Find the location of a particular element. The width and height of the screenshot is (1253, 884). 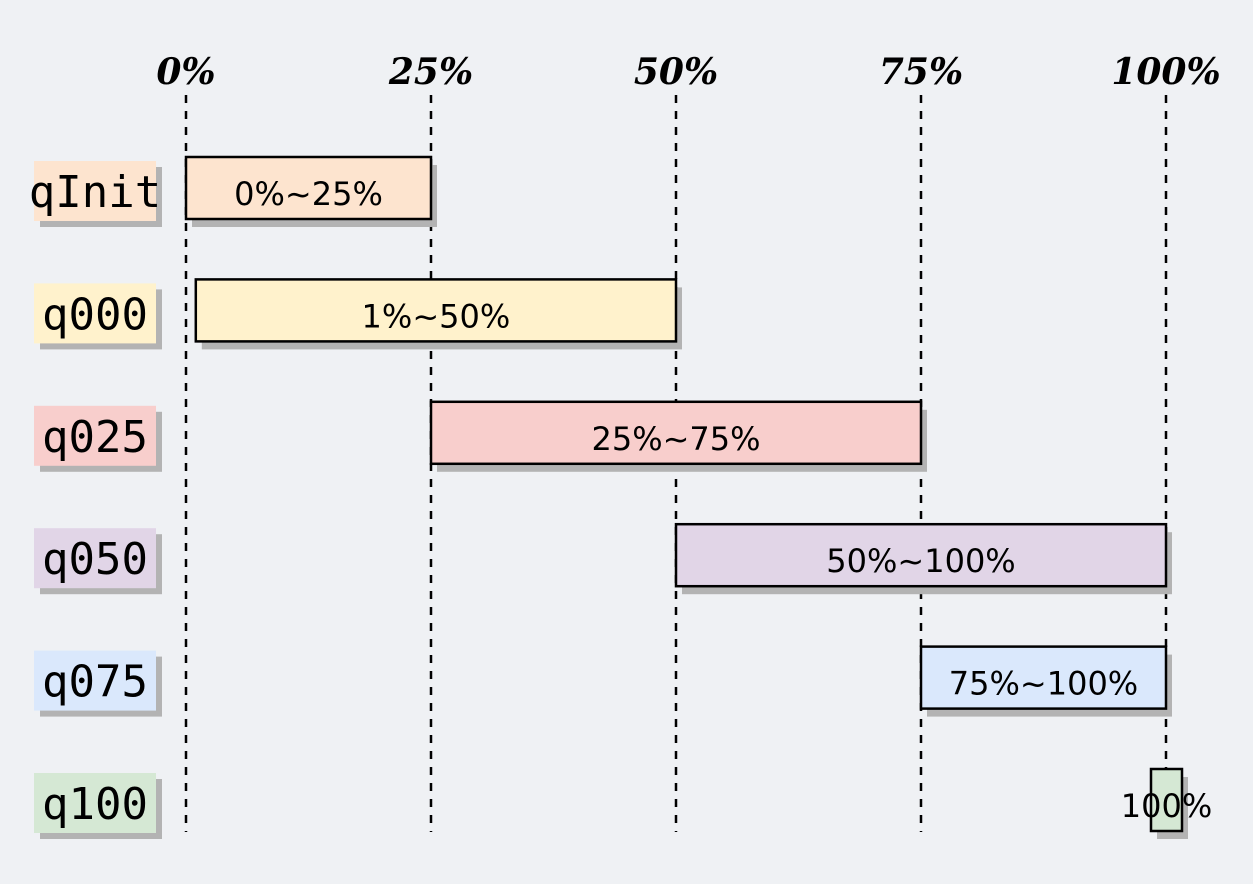

row-label: q025 is located at coordinates (95, 437).